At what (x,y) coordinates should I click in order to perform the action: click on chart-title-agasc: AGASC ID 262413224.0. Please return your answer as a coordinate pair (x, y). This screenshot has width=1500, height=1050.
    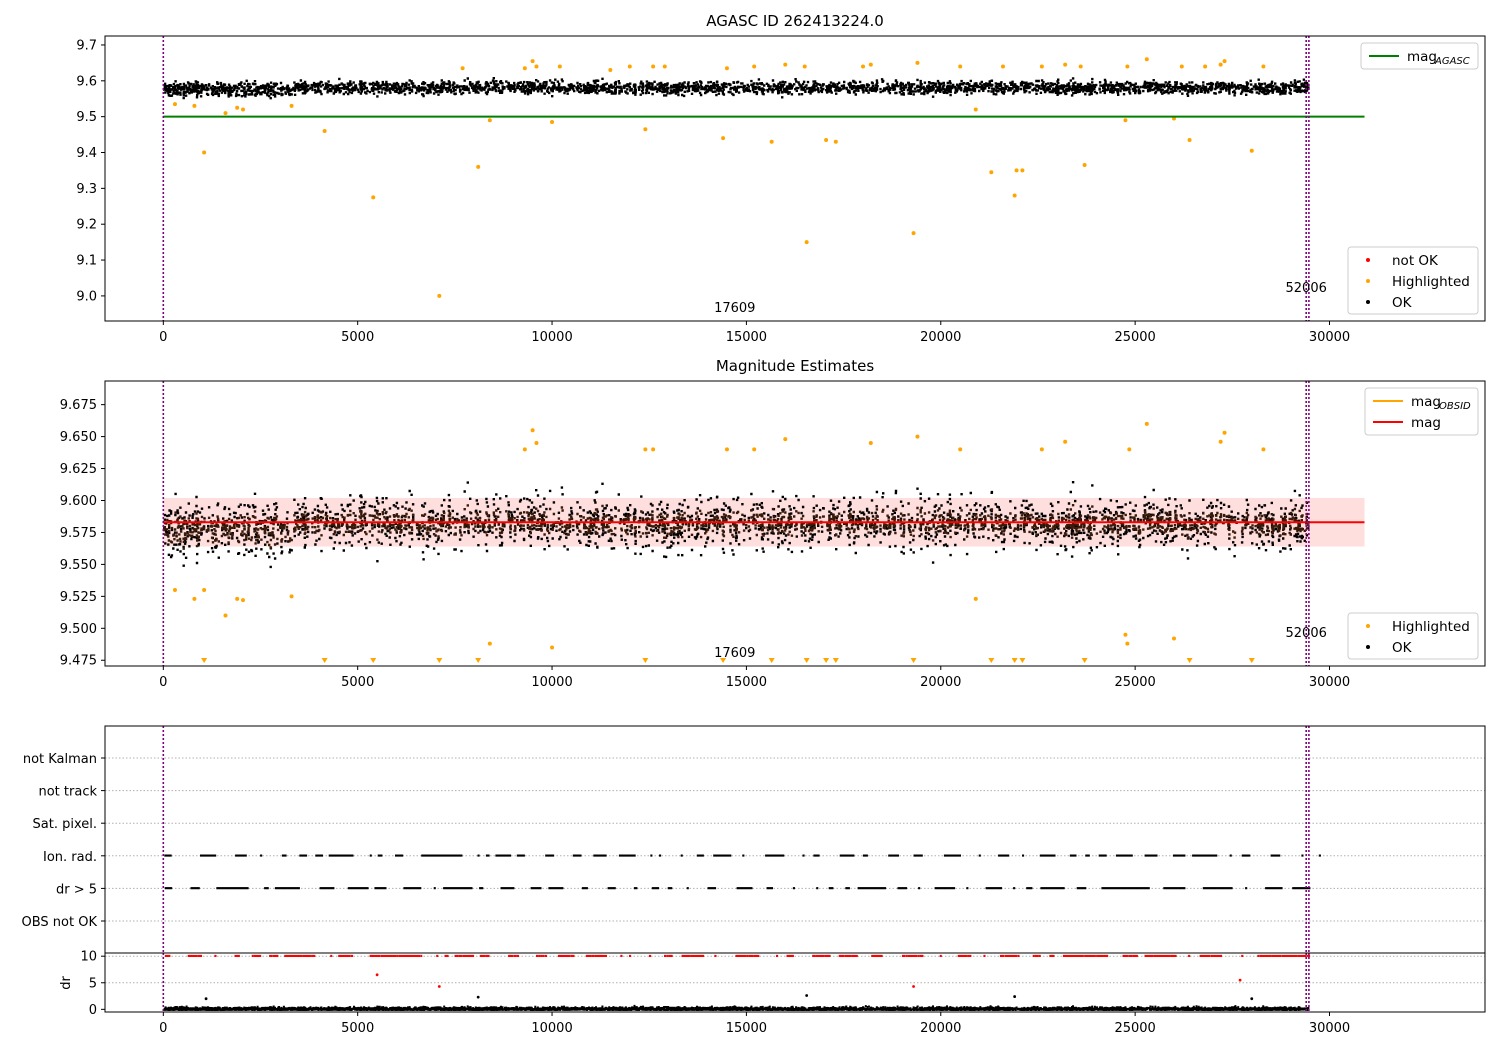
    Looking at the image, I should click on (795, 21).